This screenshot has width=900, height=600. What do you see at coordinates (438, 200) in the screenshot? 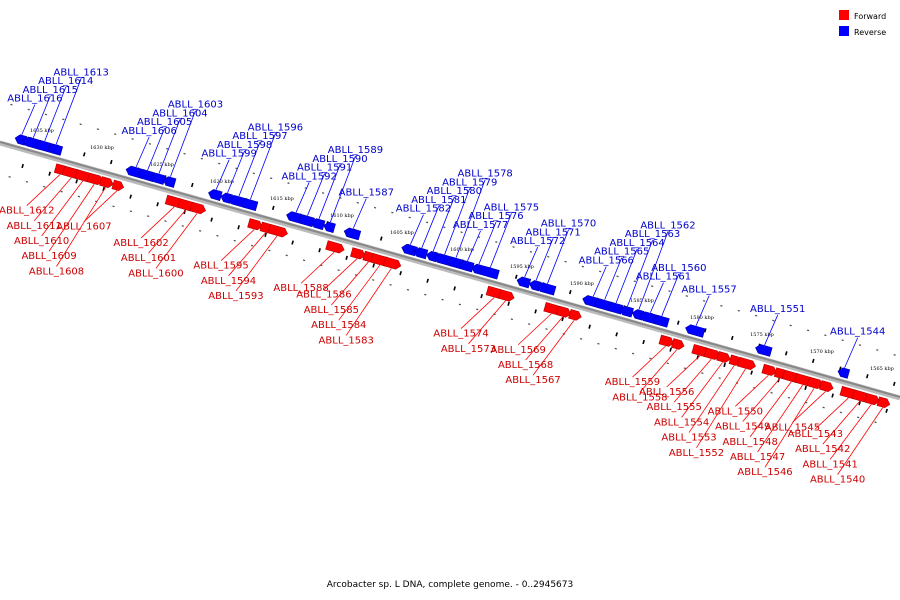
I see `gene-label-abll-1581: ABLL_1581` at bounding box center [438, 200].